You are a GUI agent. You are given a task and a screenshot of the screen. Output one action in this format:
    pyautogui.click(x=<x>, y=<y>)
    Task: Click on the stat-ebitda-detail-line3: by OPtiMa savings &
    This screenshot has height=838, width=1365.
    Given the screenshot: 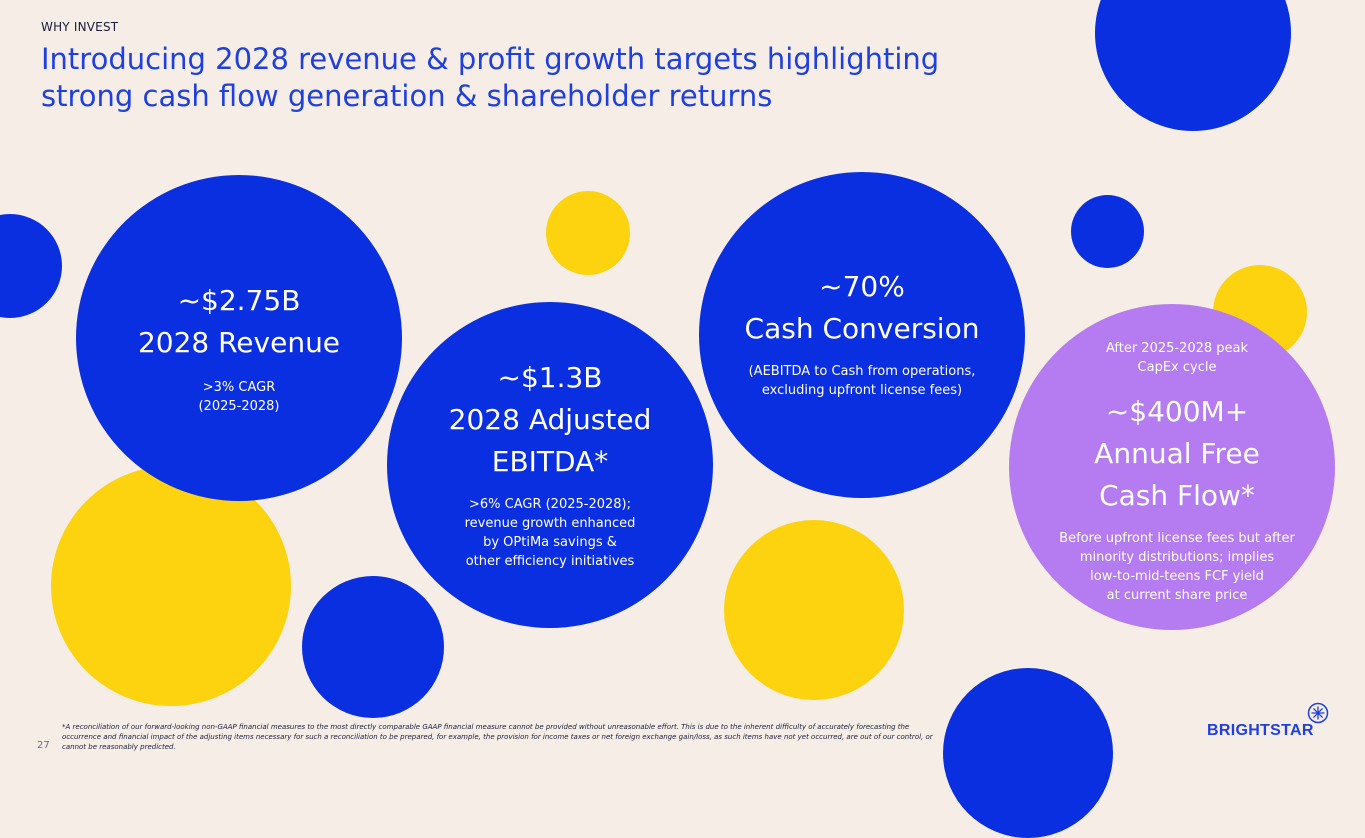 What is the action you would take?
    pyautogui.click(x=550, y=542)
    